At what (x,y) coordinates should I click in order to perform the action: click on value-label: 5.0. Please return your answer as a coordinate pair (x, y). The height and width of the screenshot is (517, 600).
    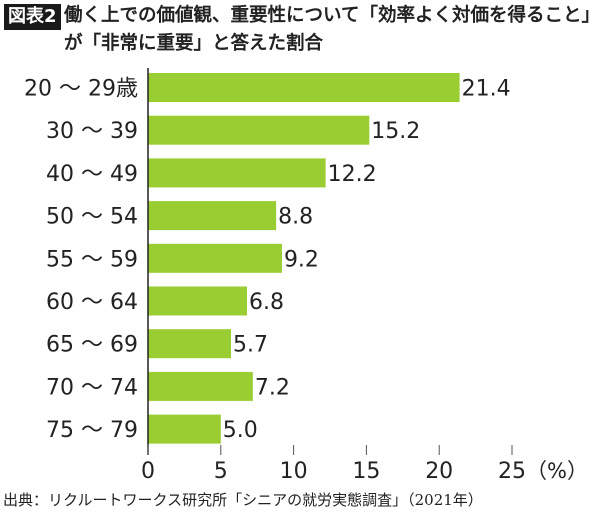
    Looking at the image, I should click on (240, 430).